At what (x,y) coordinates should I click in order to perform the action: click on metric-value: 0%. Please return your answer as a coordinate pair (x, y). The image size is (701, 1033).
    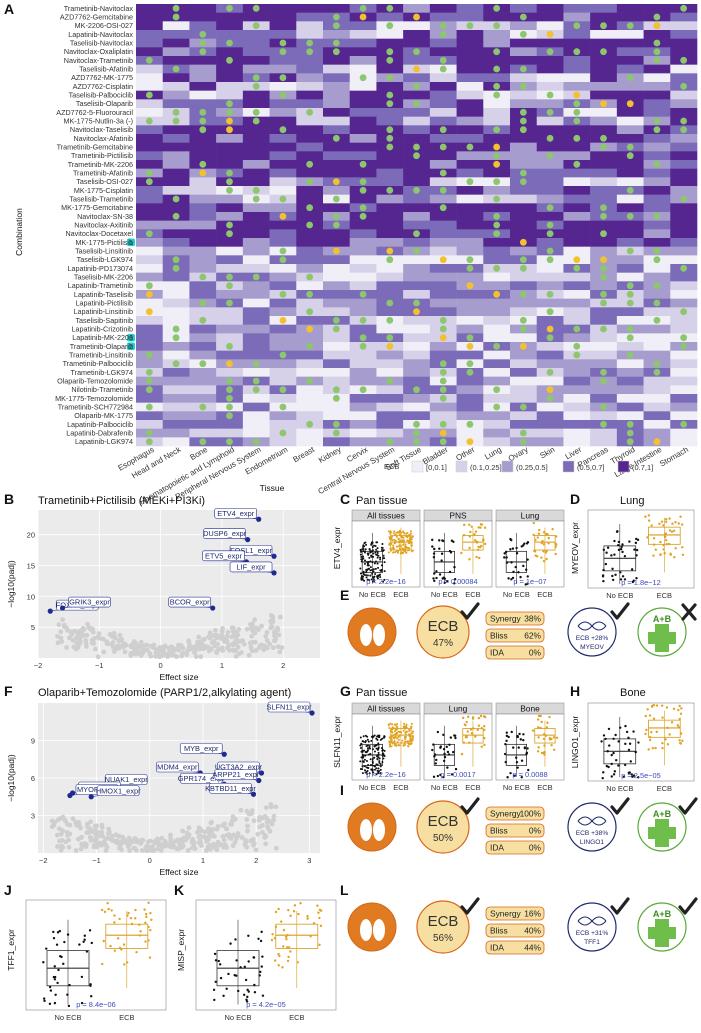
    Looking at the image, I should click on (535, 653).